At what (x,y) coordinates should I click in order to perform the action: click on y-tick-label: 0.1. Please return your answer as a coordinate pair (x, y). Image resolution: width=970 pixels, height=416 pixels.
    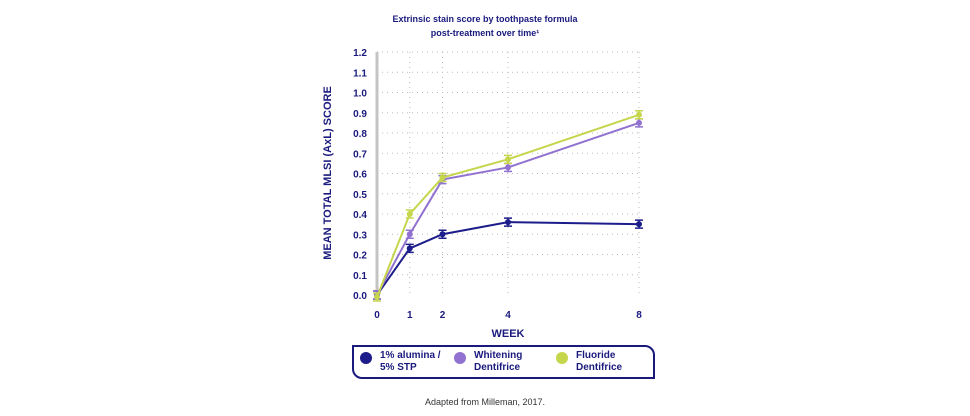
    Looking at the image, I should click on (360, 276).